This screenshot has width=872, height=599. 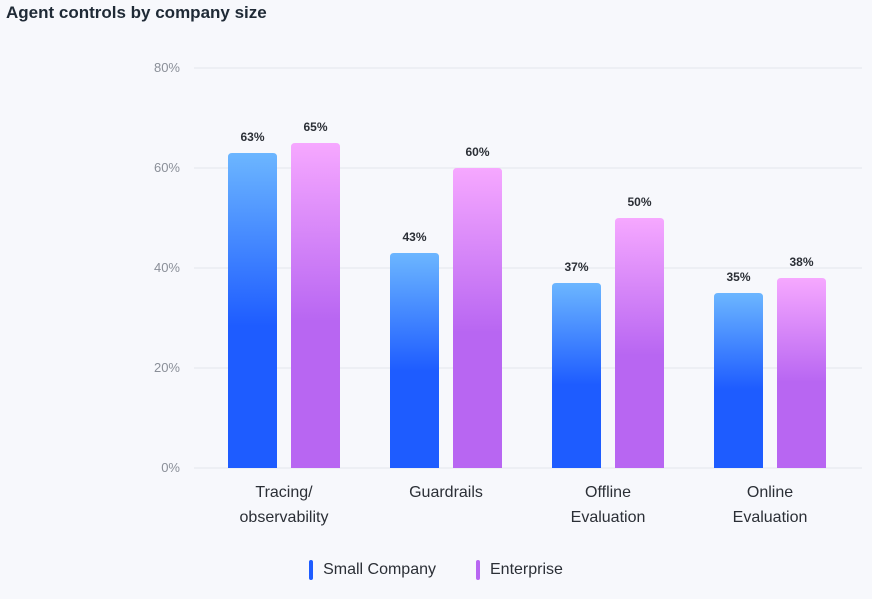 What do you see at coordinates (639, 202) in the screenshot?
I see `data-label: 50%` at bounding box center [639, 202].